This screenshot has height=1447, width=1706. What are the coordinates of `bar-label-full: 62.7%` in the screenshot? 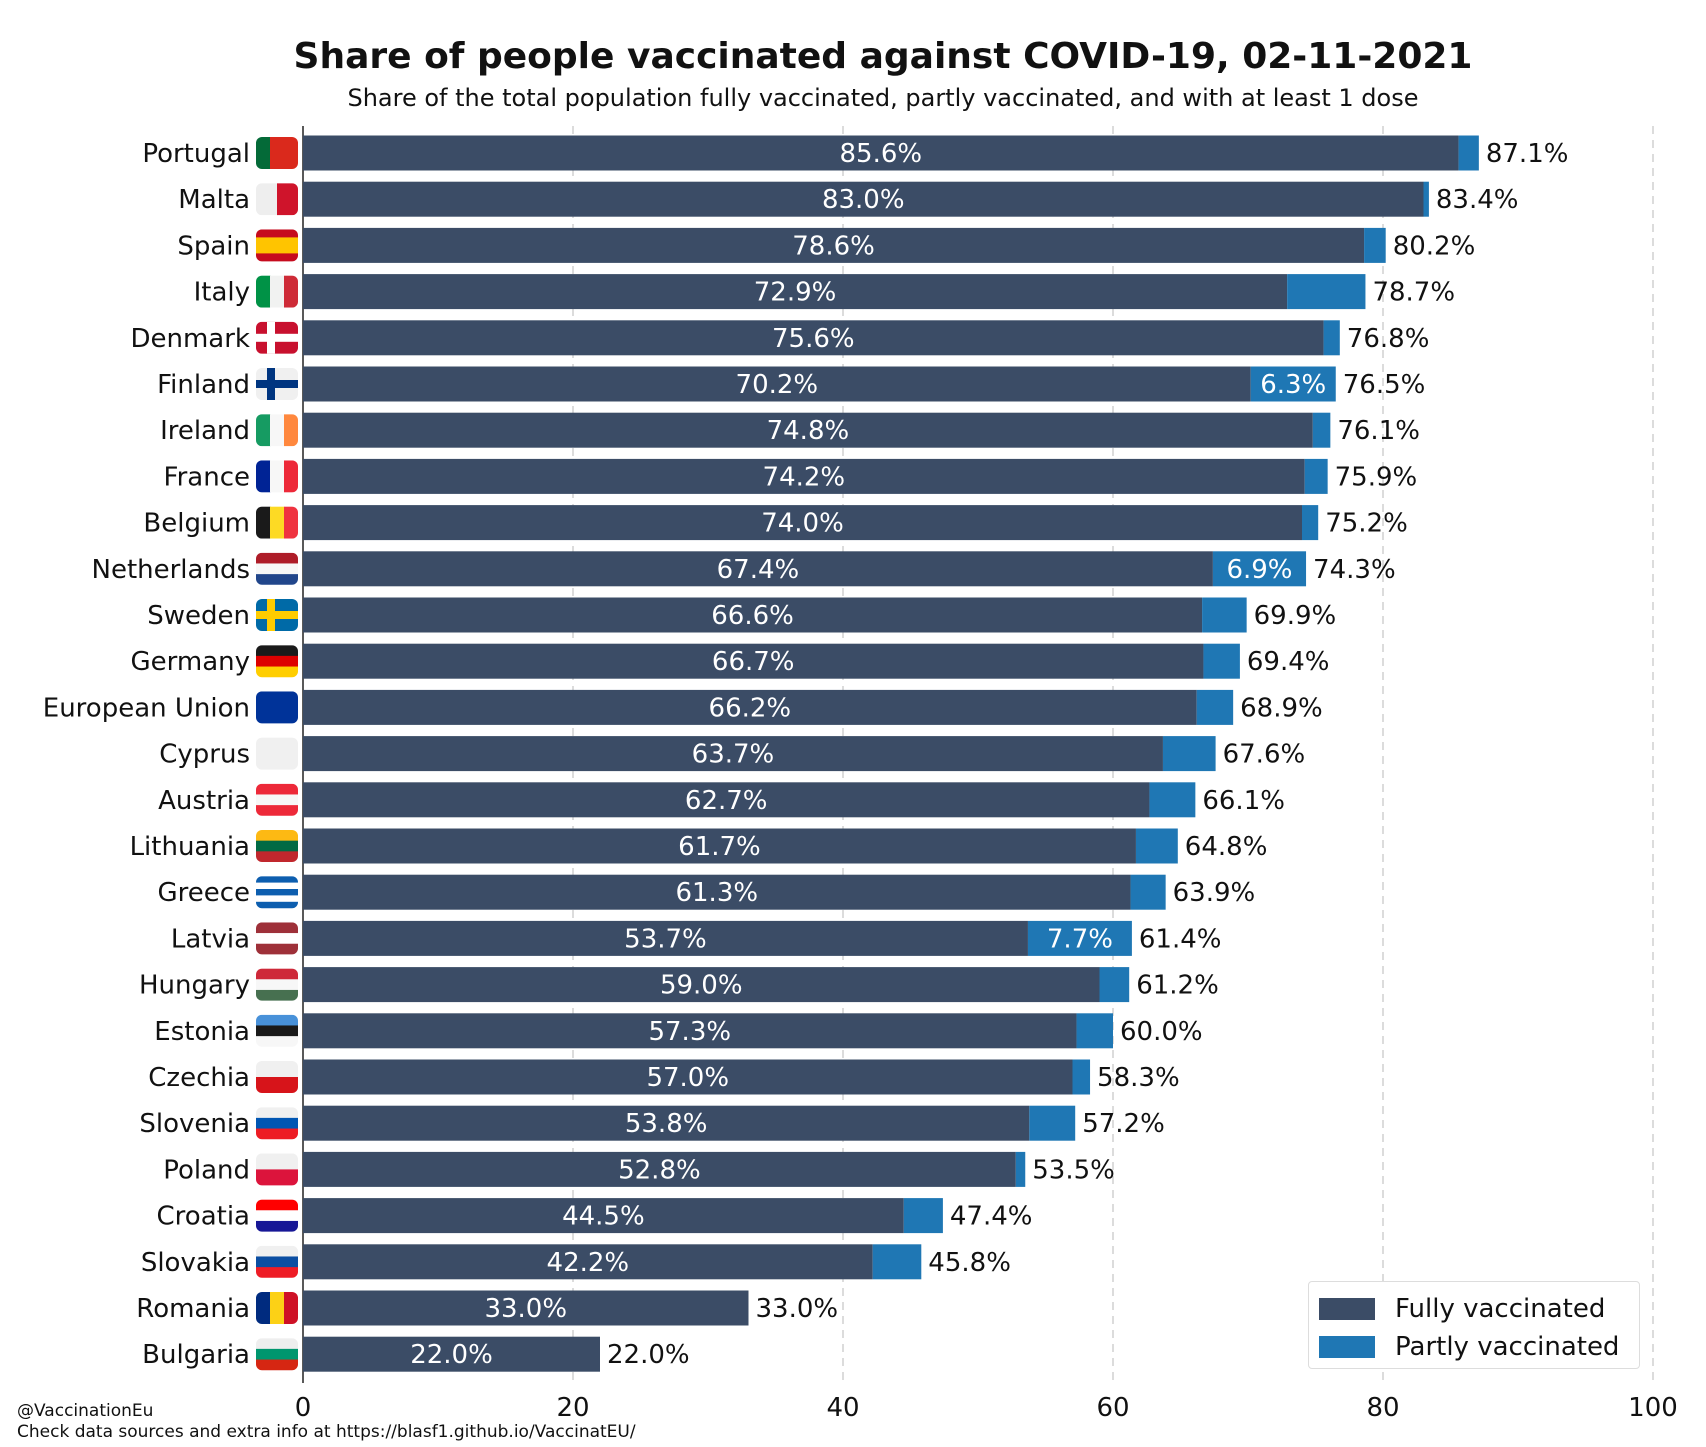 It's located at (726, 801).